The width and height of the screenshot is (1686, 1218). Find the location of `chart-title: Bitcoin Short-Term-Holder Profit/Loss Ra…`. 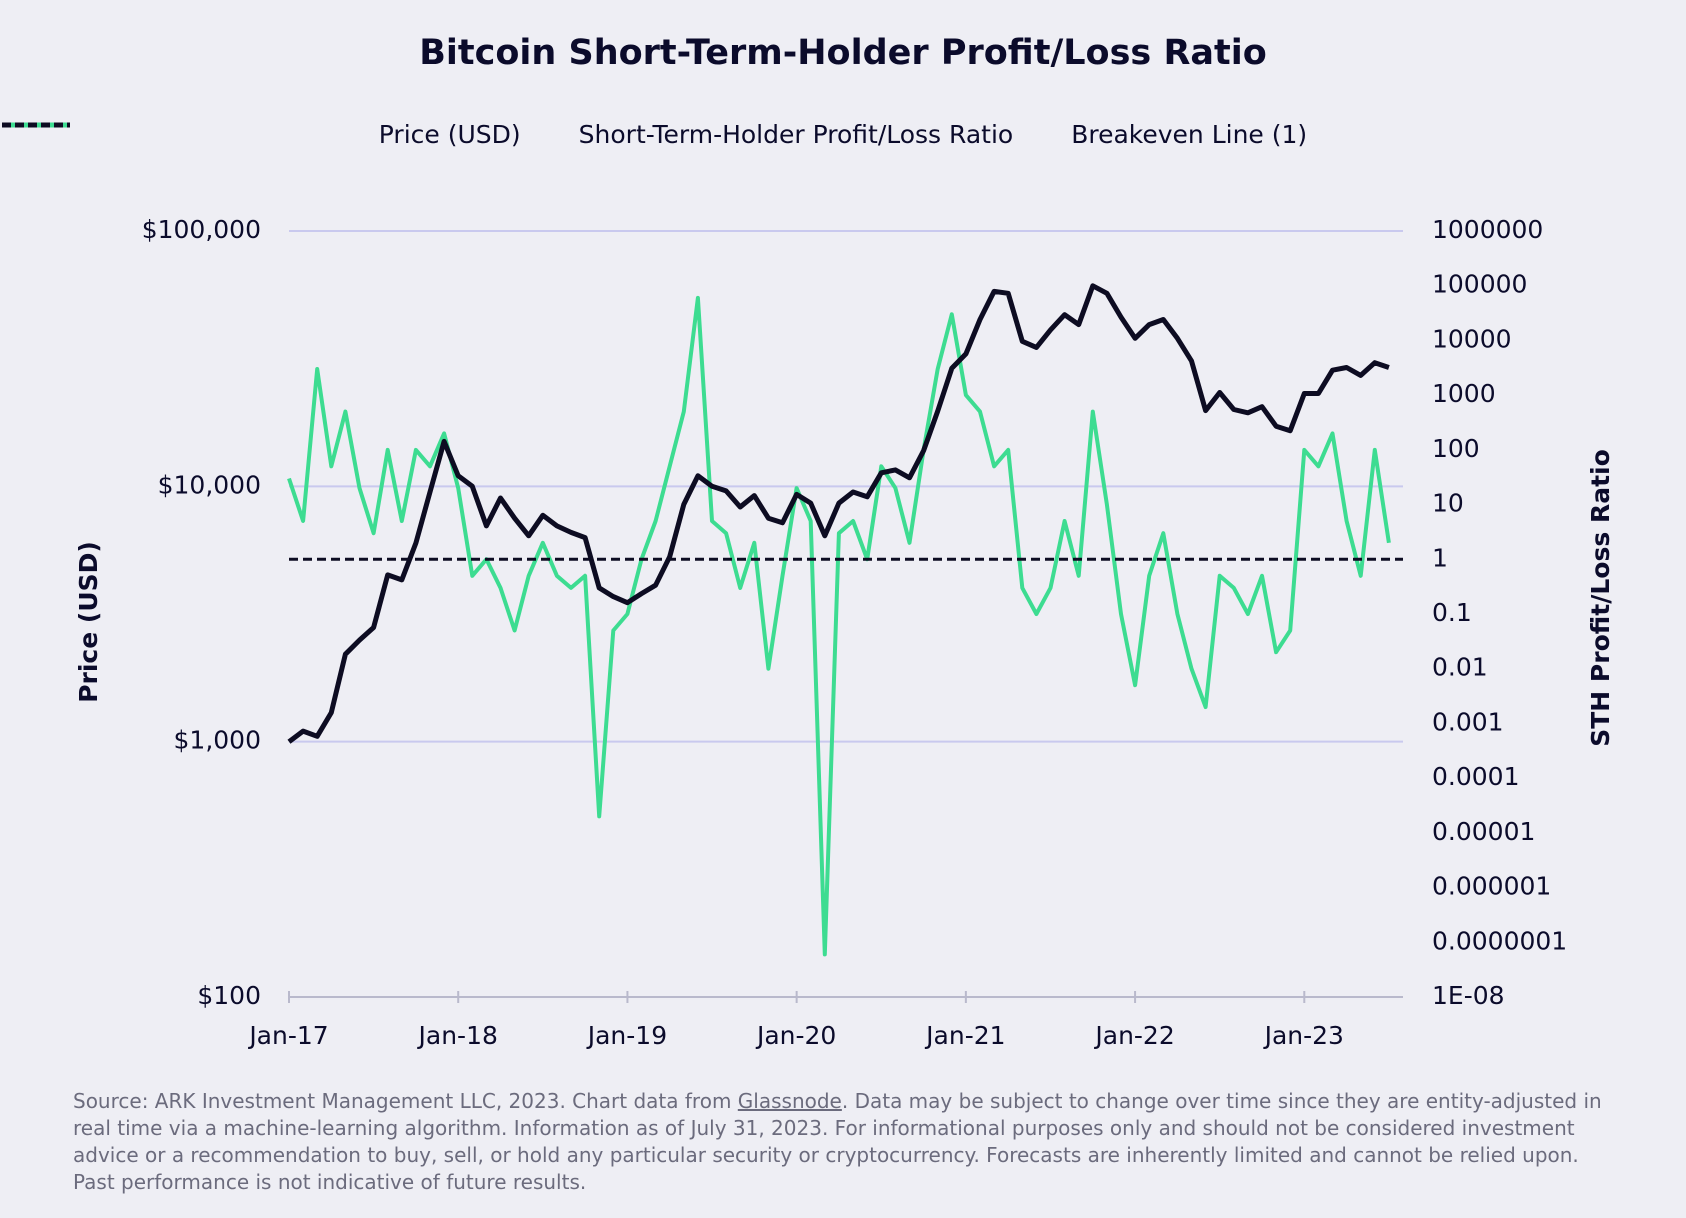

chart-title: Bitcoin Short-Term-Holder Profit/Loss Ra… is located at coordinates (843, 53).